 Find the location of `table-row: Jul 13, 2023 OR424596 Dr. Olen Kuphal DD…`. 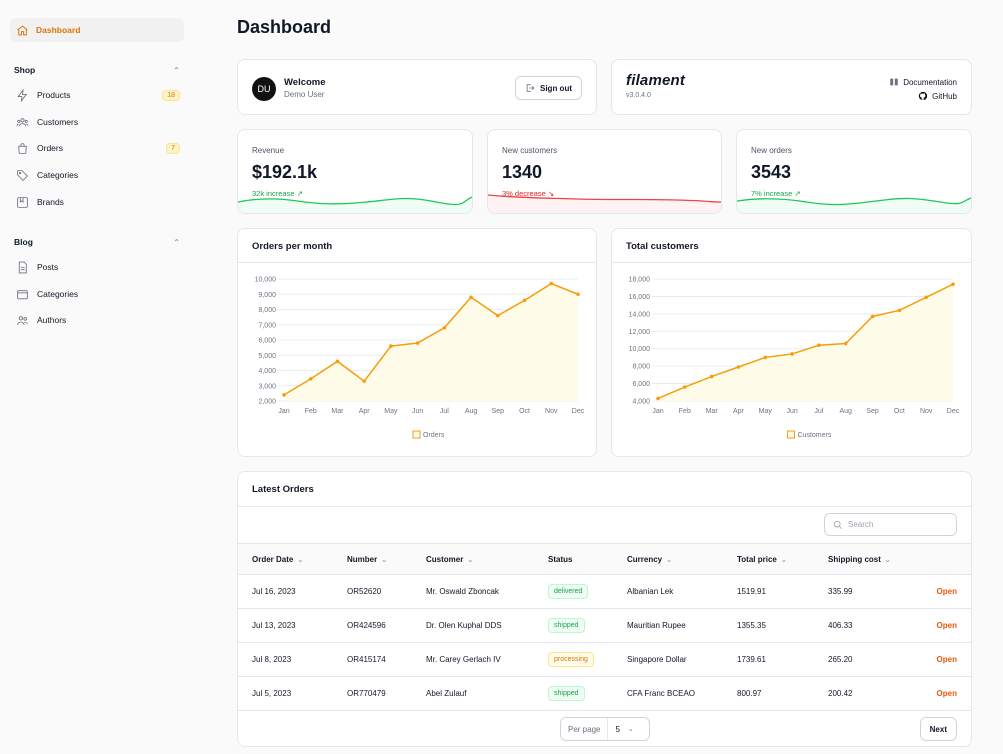

table-row: Jul 13, 2023 OR424596 Dr. Olen Kuphal DD… is located at coordinates (604, 626).